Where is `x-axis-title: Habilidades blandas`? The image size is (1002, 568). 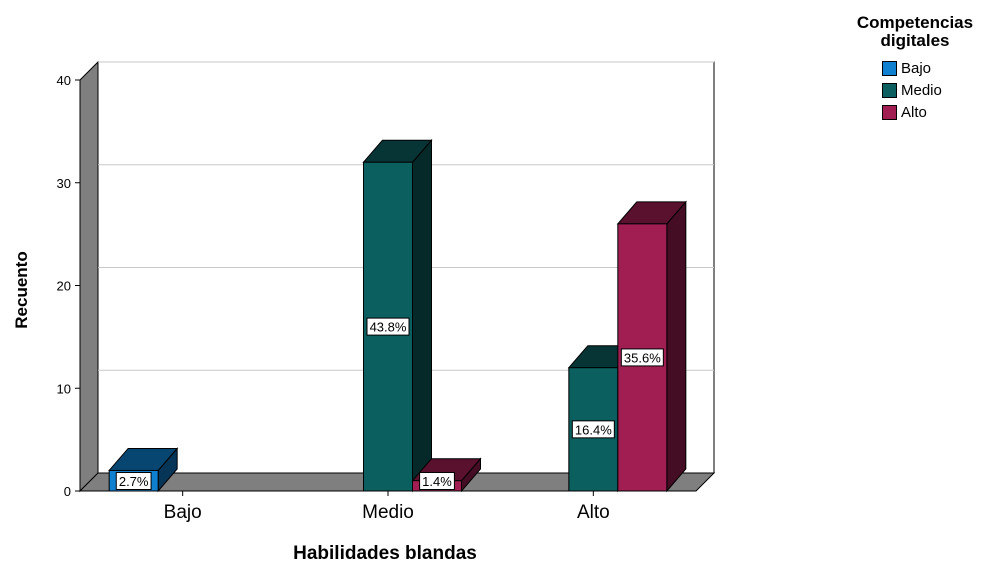 x-axis-title: Habilidades blandas is located at coordinates (385, 553).